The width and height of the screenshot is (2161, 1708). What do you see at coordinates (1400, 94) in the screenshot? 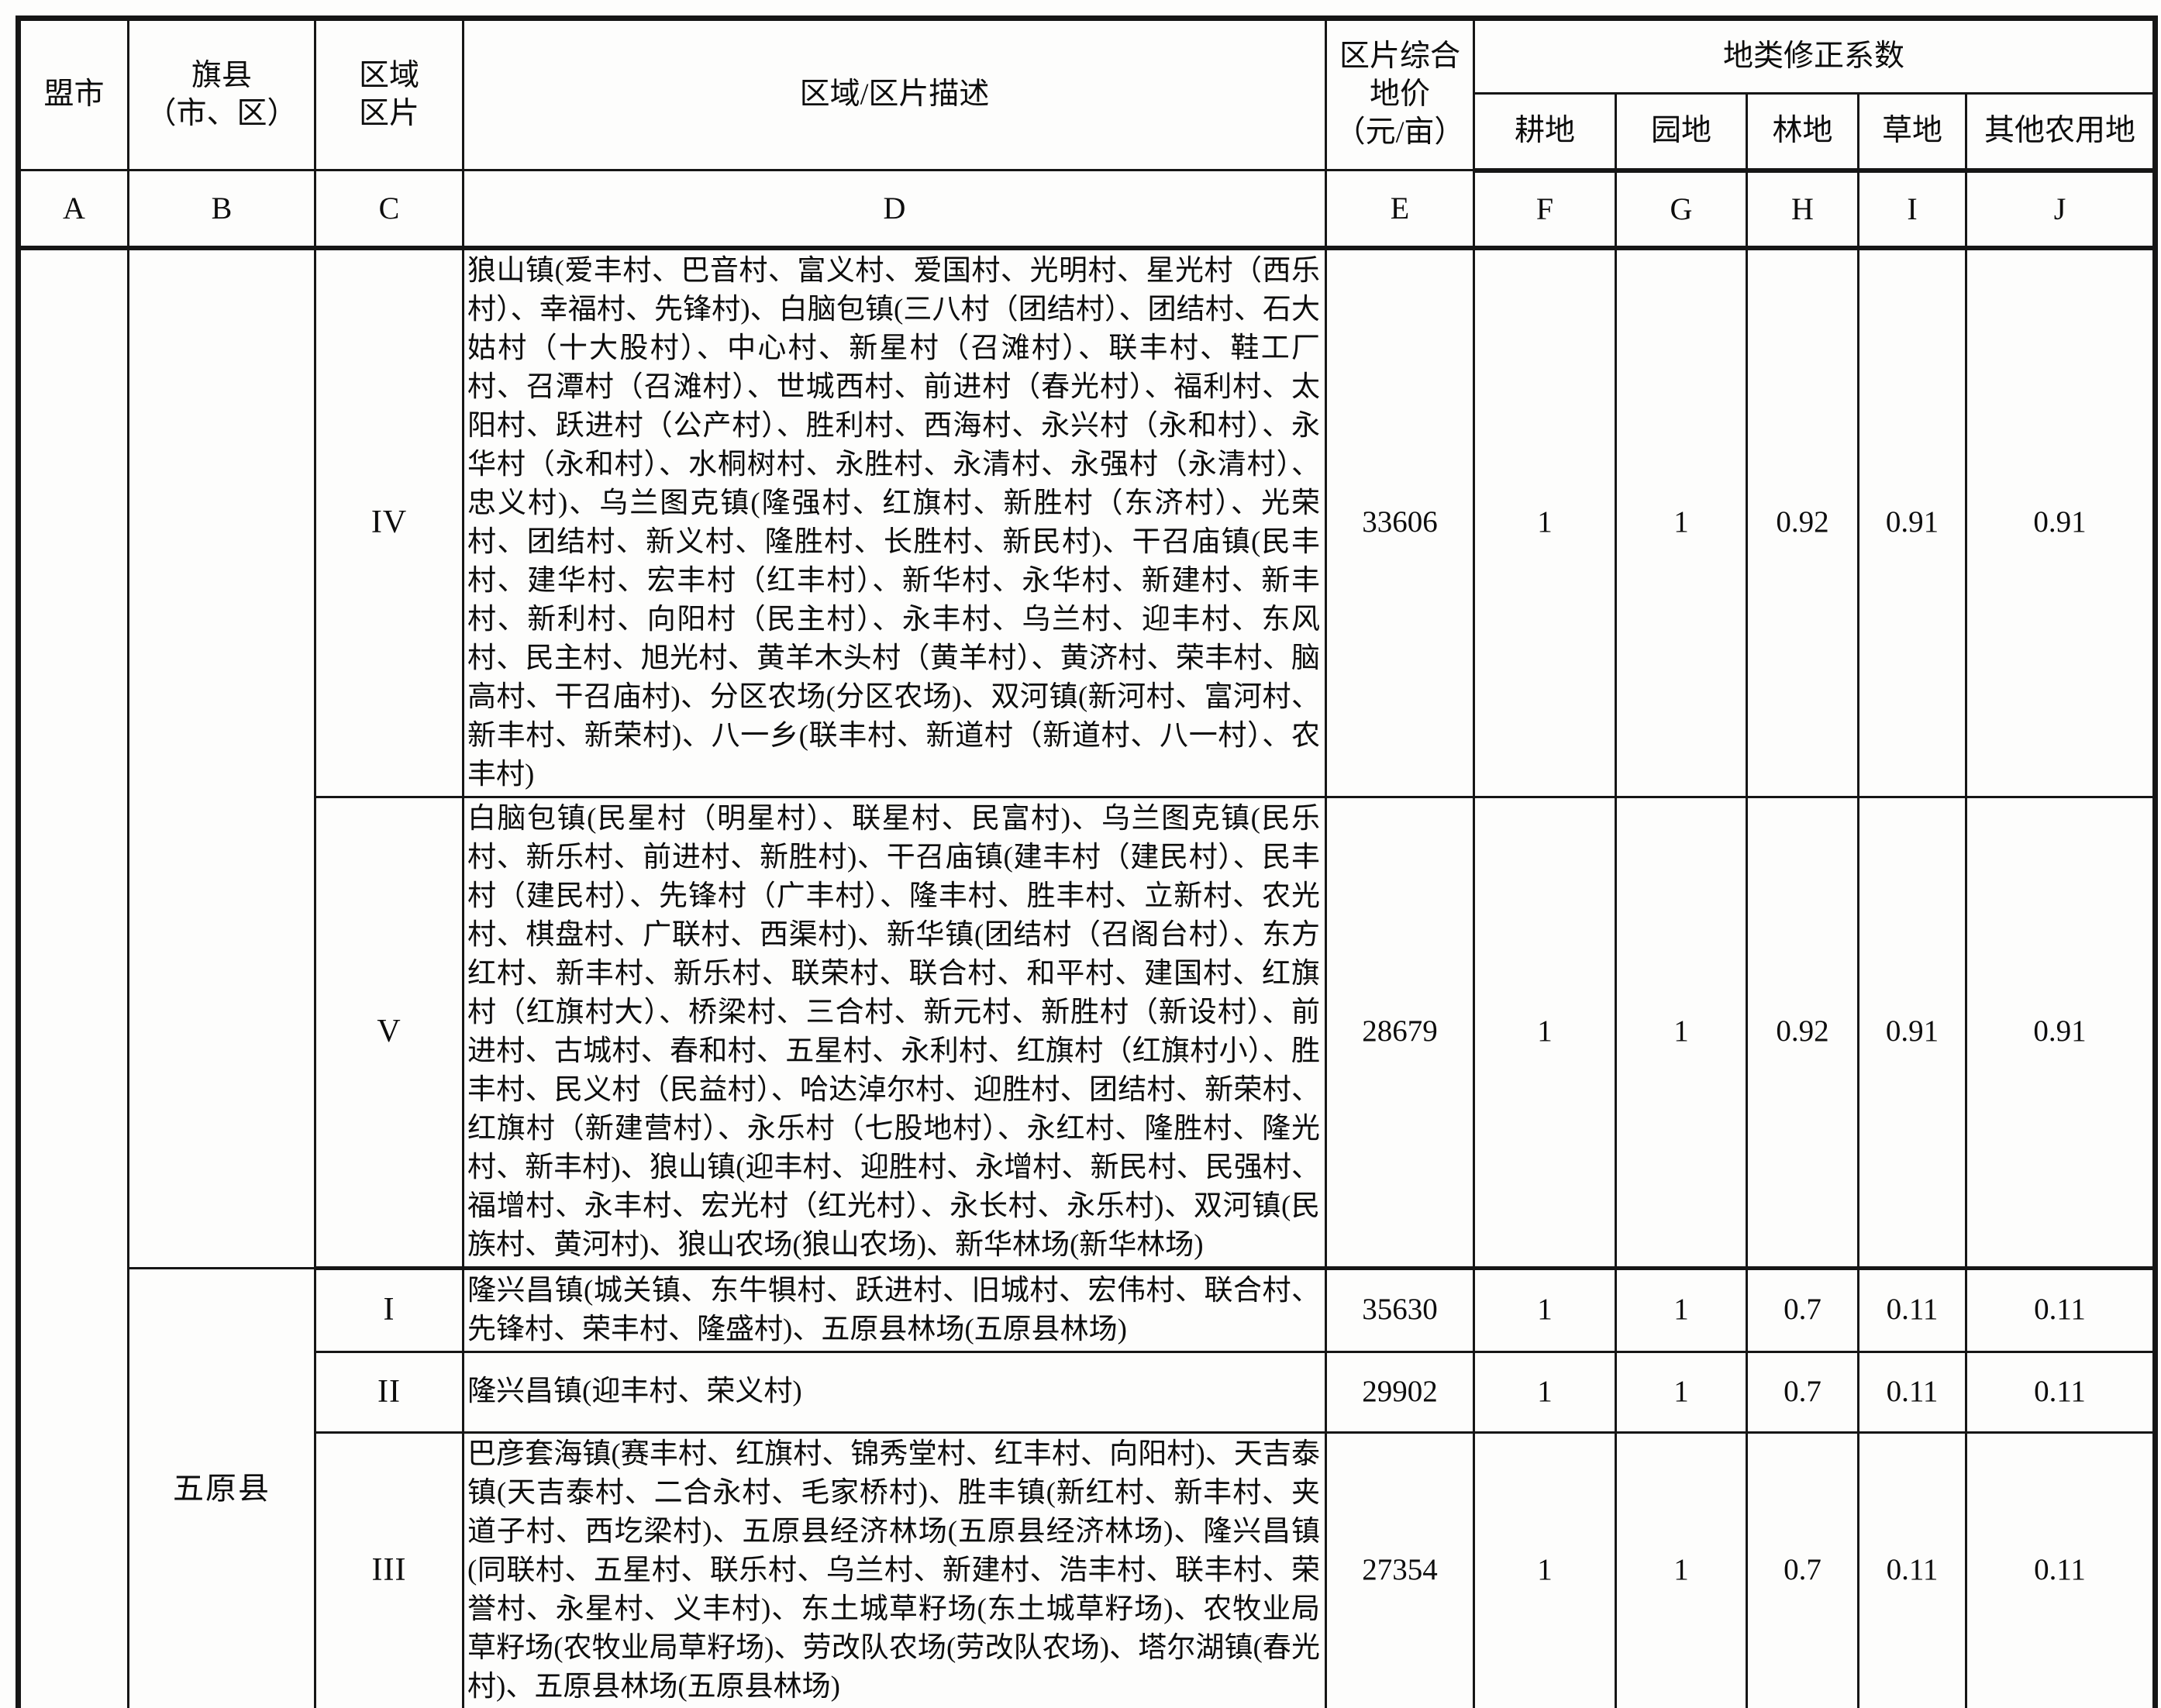
I see `header-comprehensive-price: 区片综合 地价 （元/亩）` at bounding box center [1400, 94].